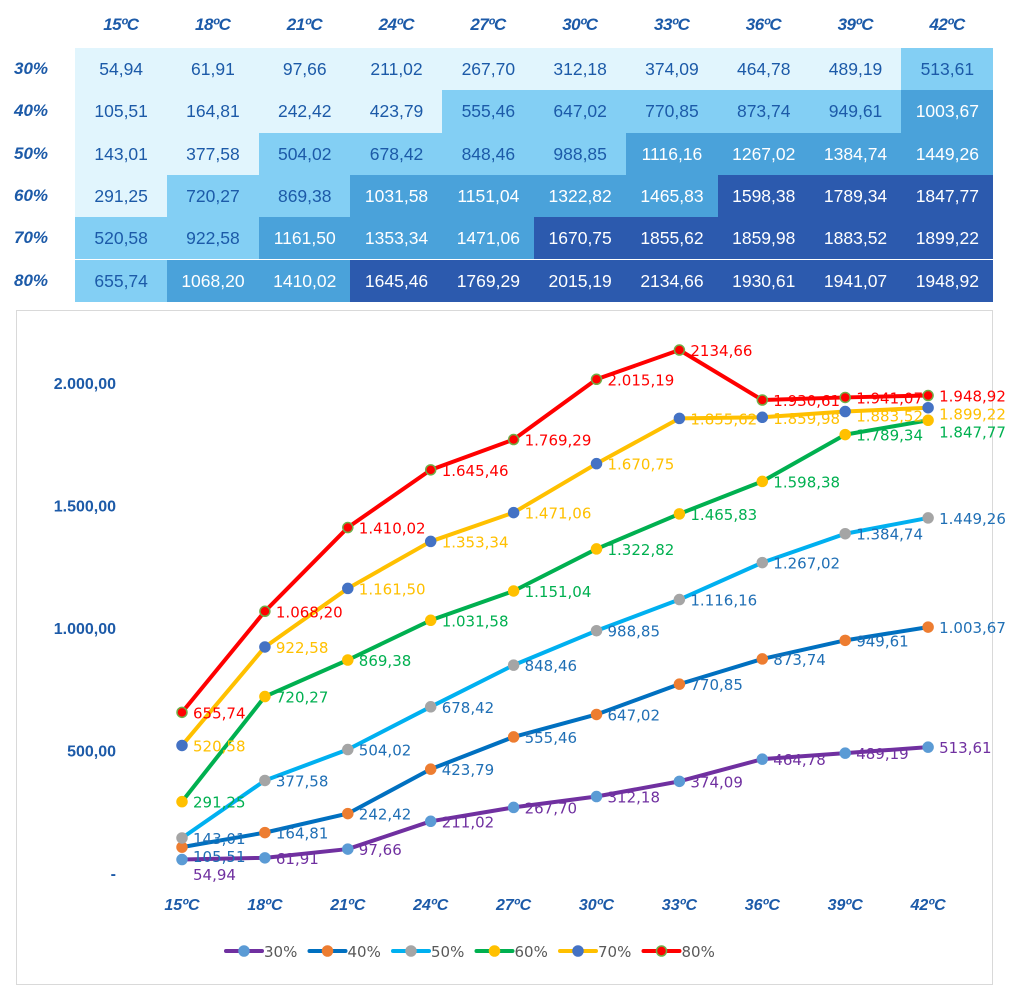 The width and height of the screenshot is (1011, 1000). I want to click on data-label: 1.941,07, so click(889, 398).